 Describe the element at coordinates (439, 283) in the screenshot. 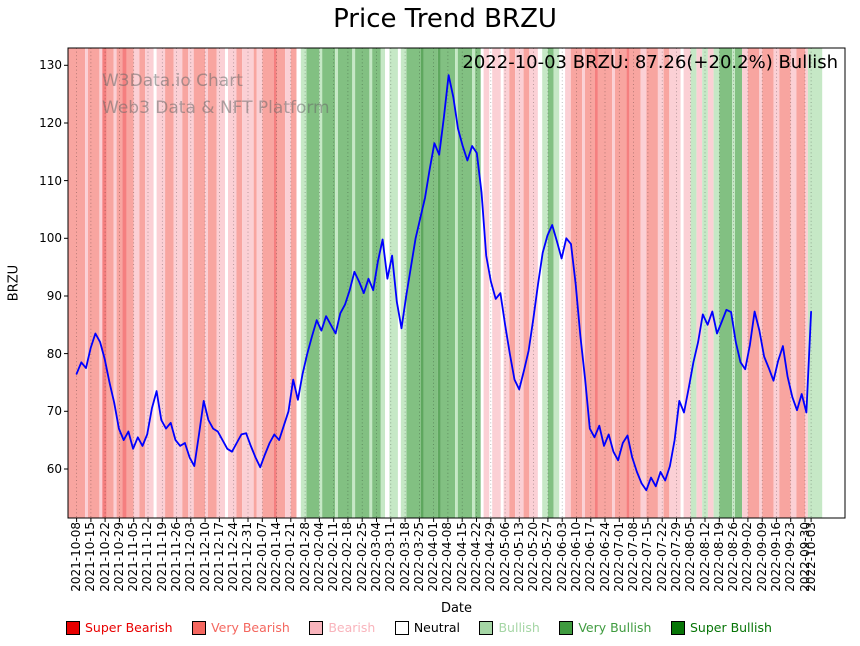

I see `sentiment-band-super-bullish` at that location.